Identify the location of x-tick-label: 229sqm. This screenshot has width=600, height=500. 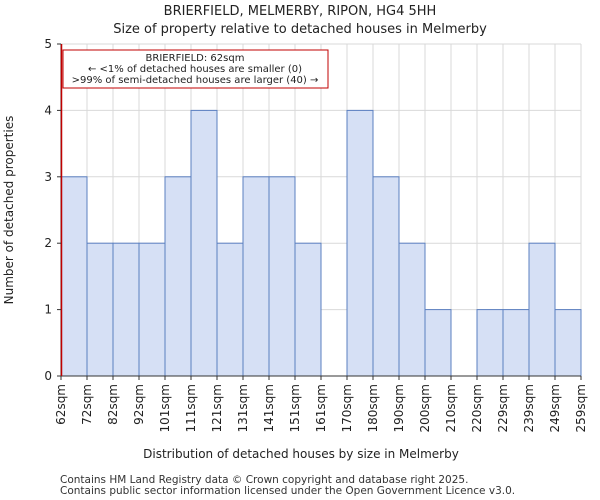
(503, 408).